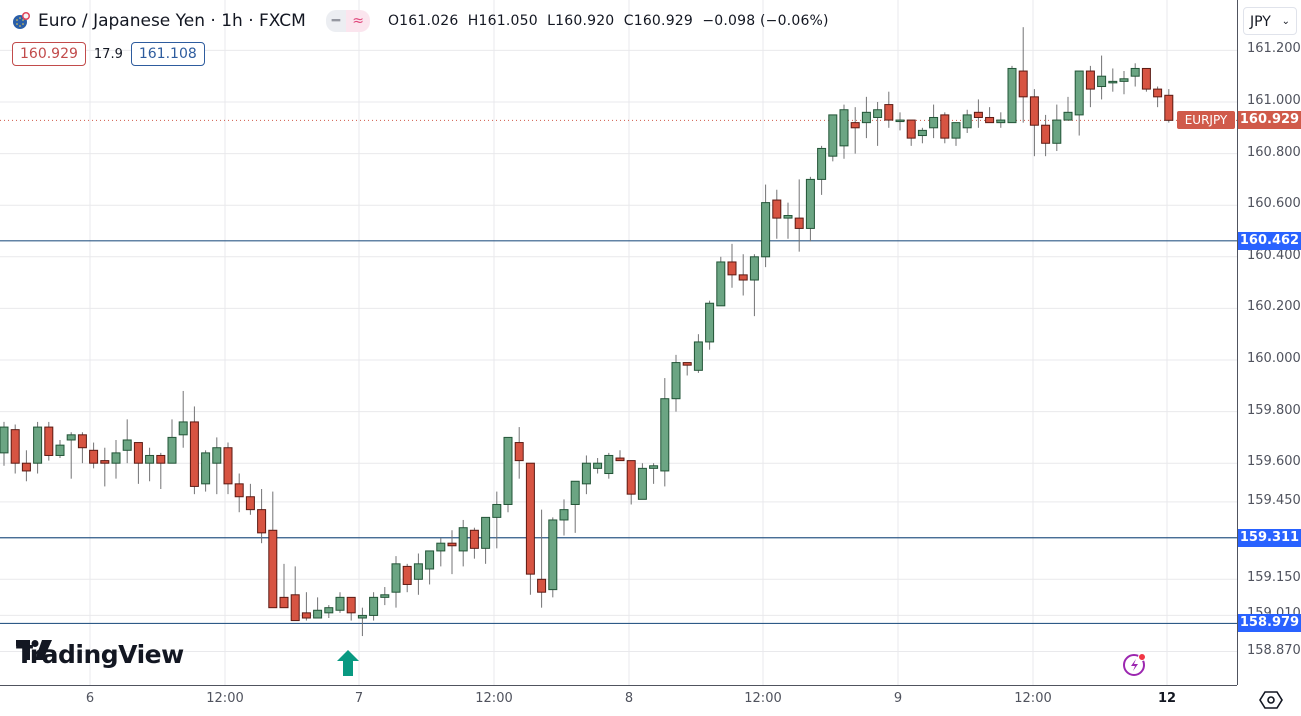 The height and width of the screenshot is (716, 1301). What do you see at coordinates (585, 21) in the screenshot?
I see `low-value: 160.920` at bounding box center [585, 21].